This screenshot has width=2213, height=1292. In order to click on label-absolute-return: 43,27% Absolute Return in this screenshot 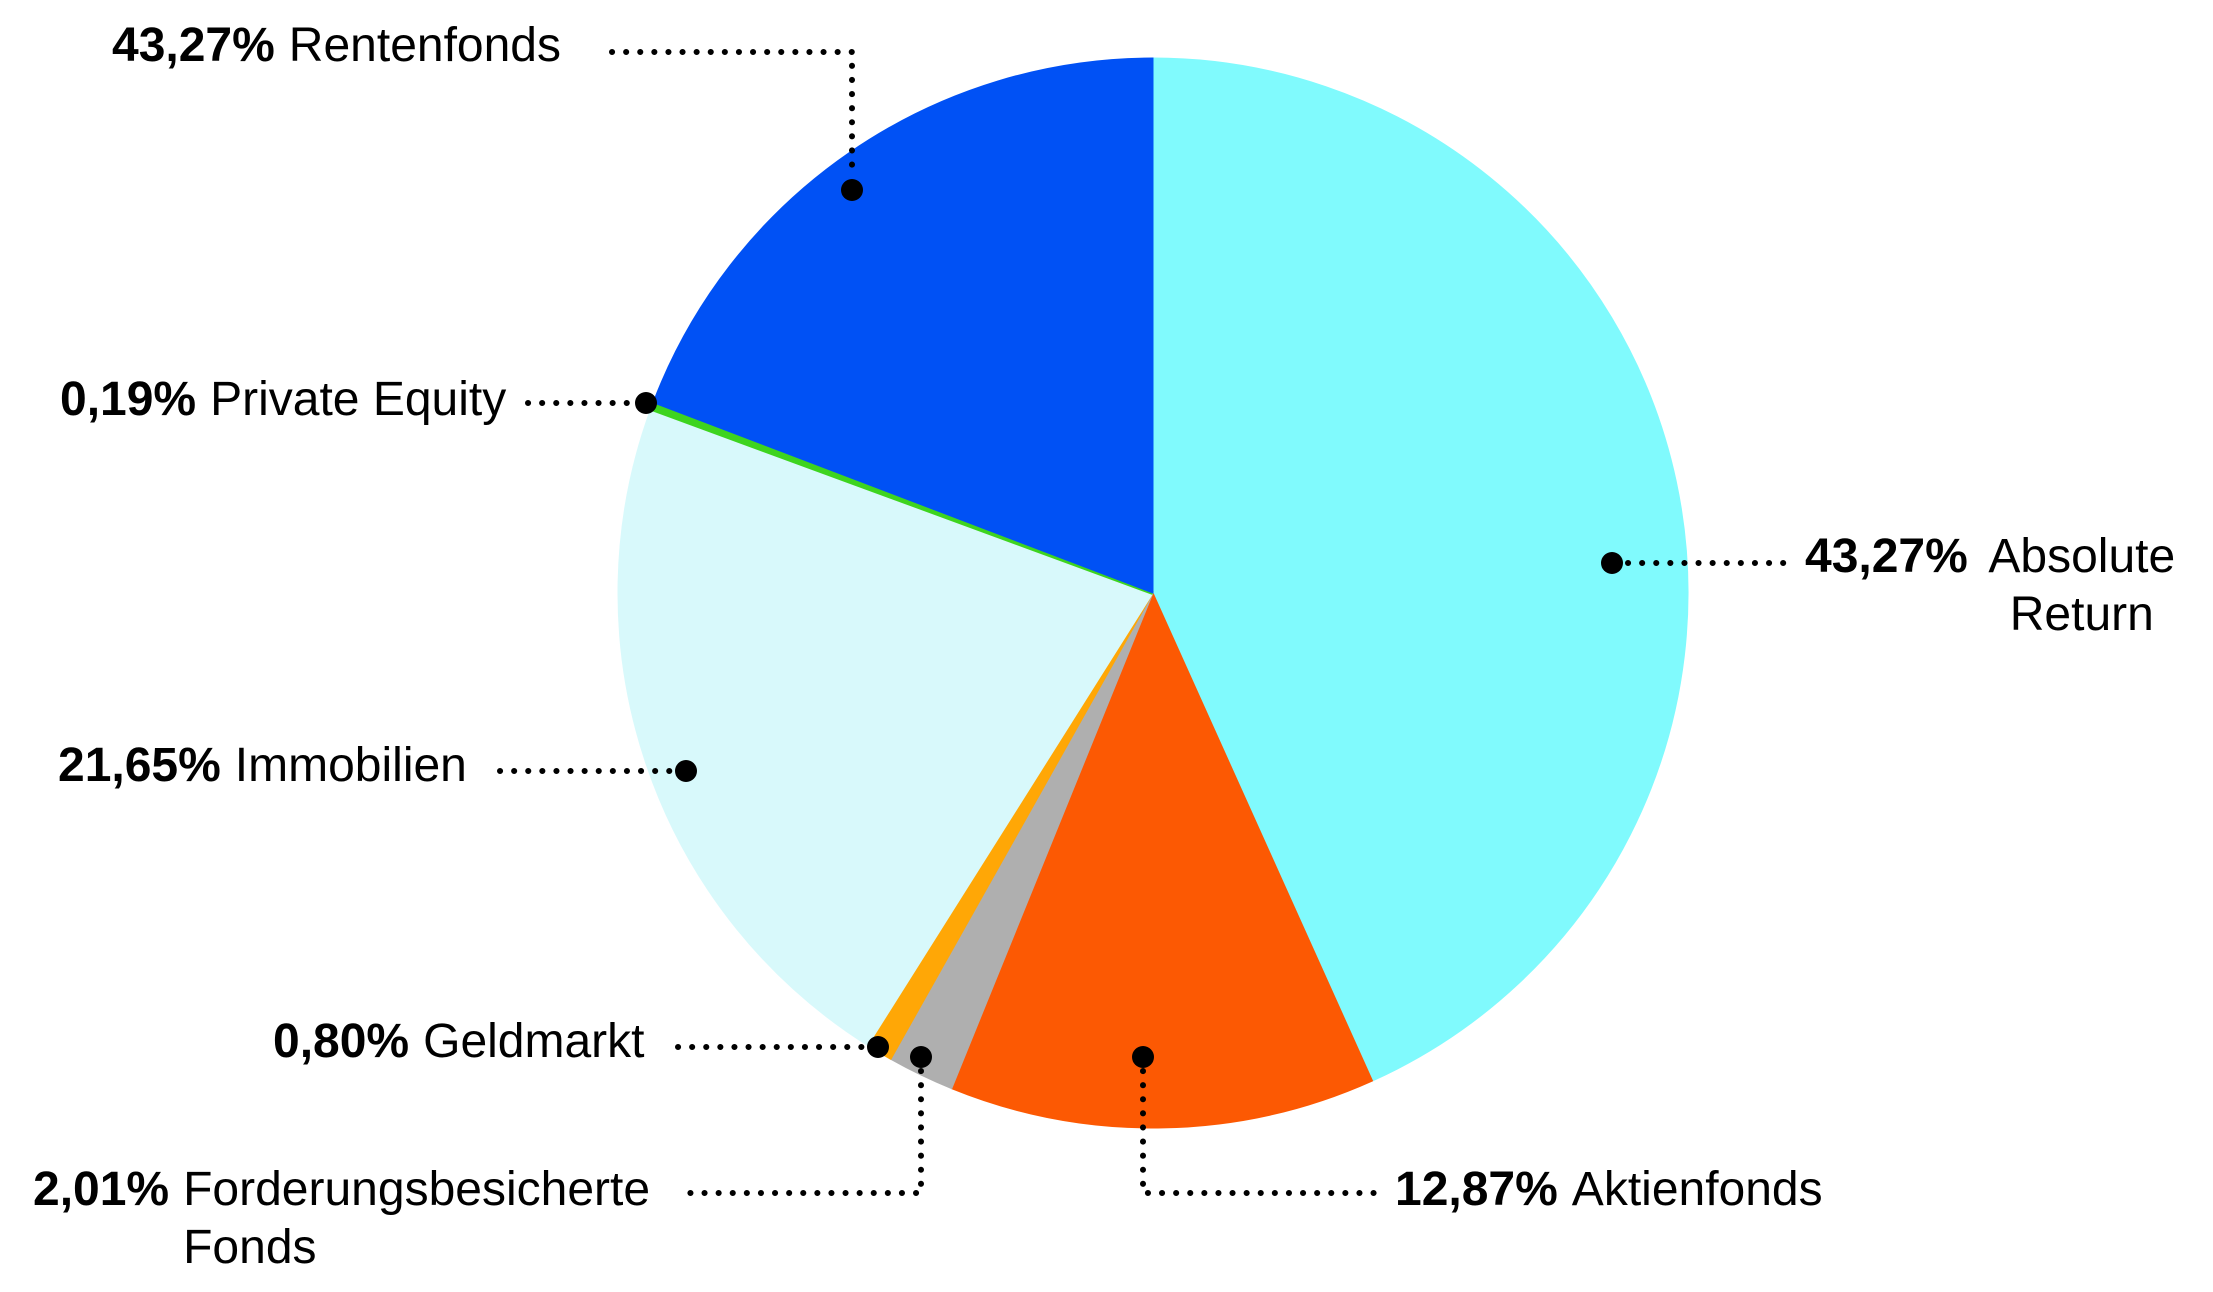, I will do `click(1993, 586)`.